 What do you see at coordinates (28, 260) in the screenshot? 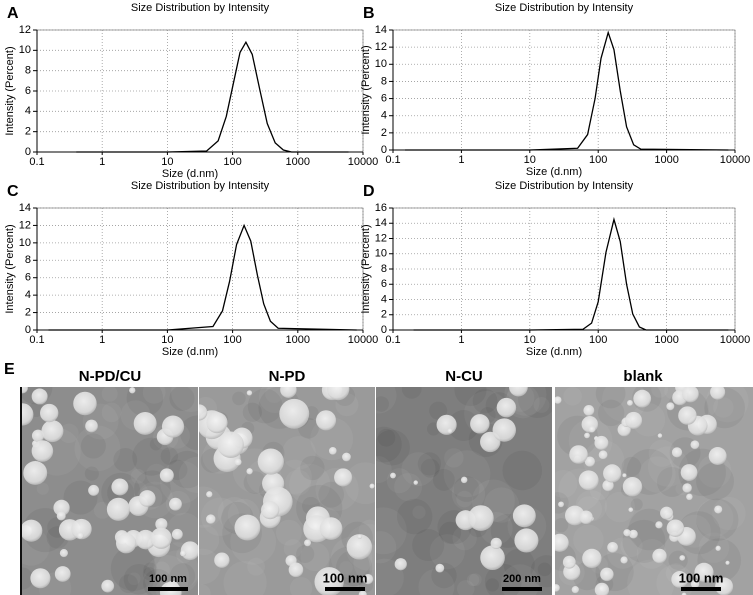
I see `y-tick-label: 8` at bounding box center [28, 260].